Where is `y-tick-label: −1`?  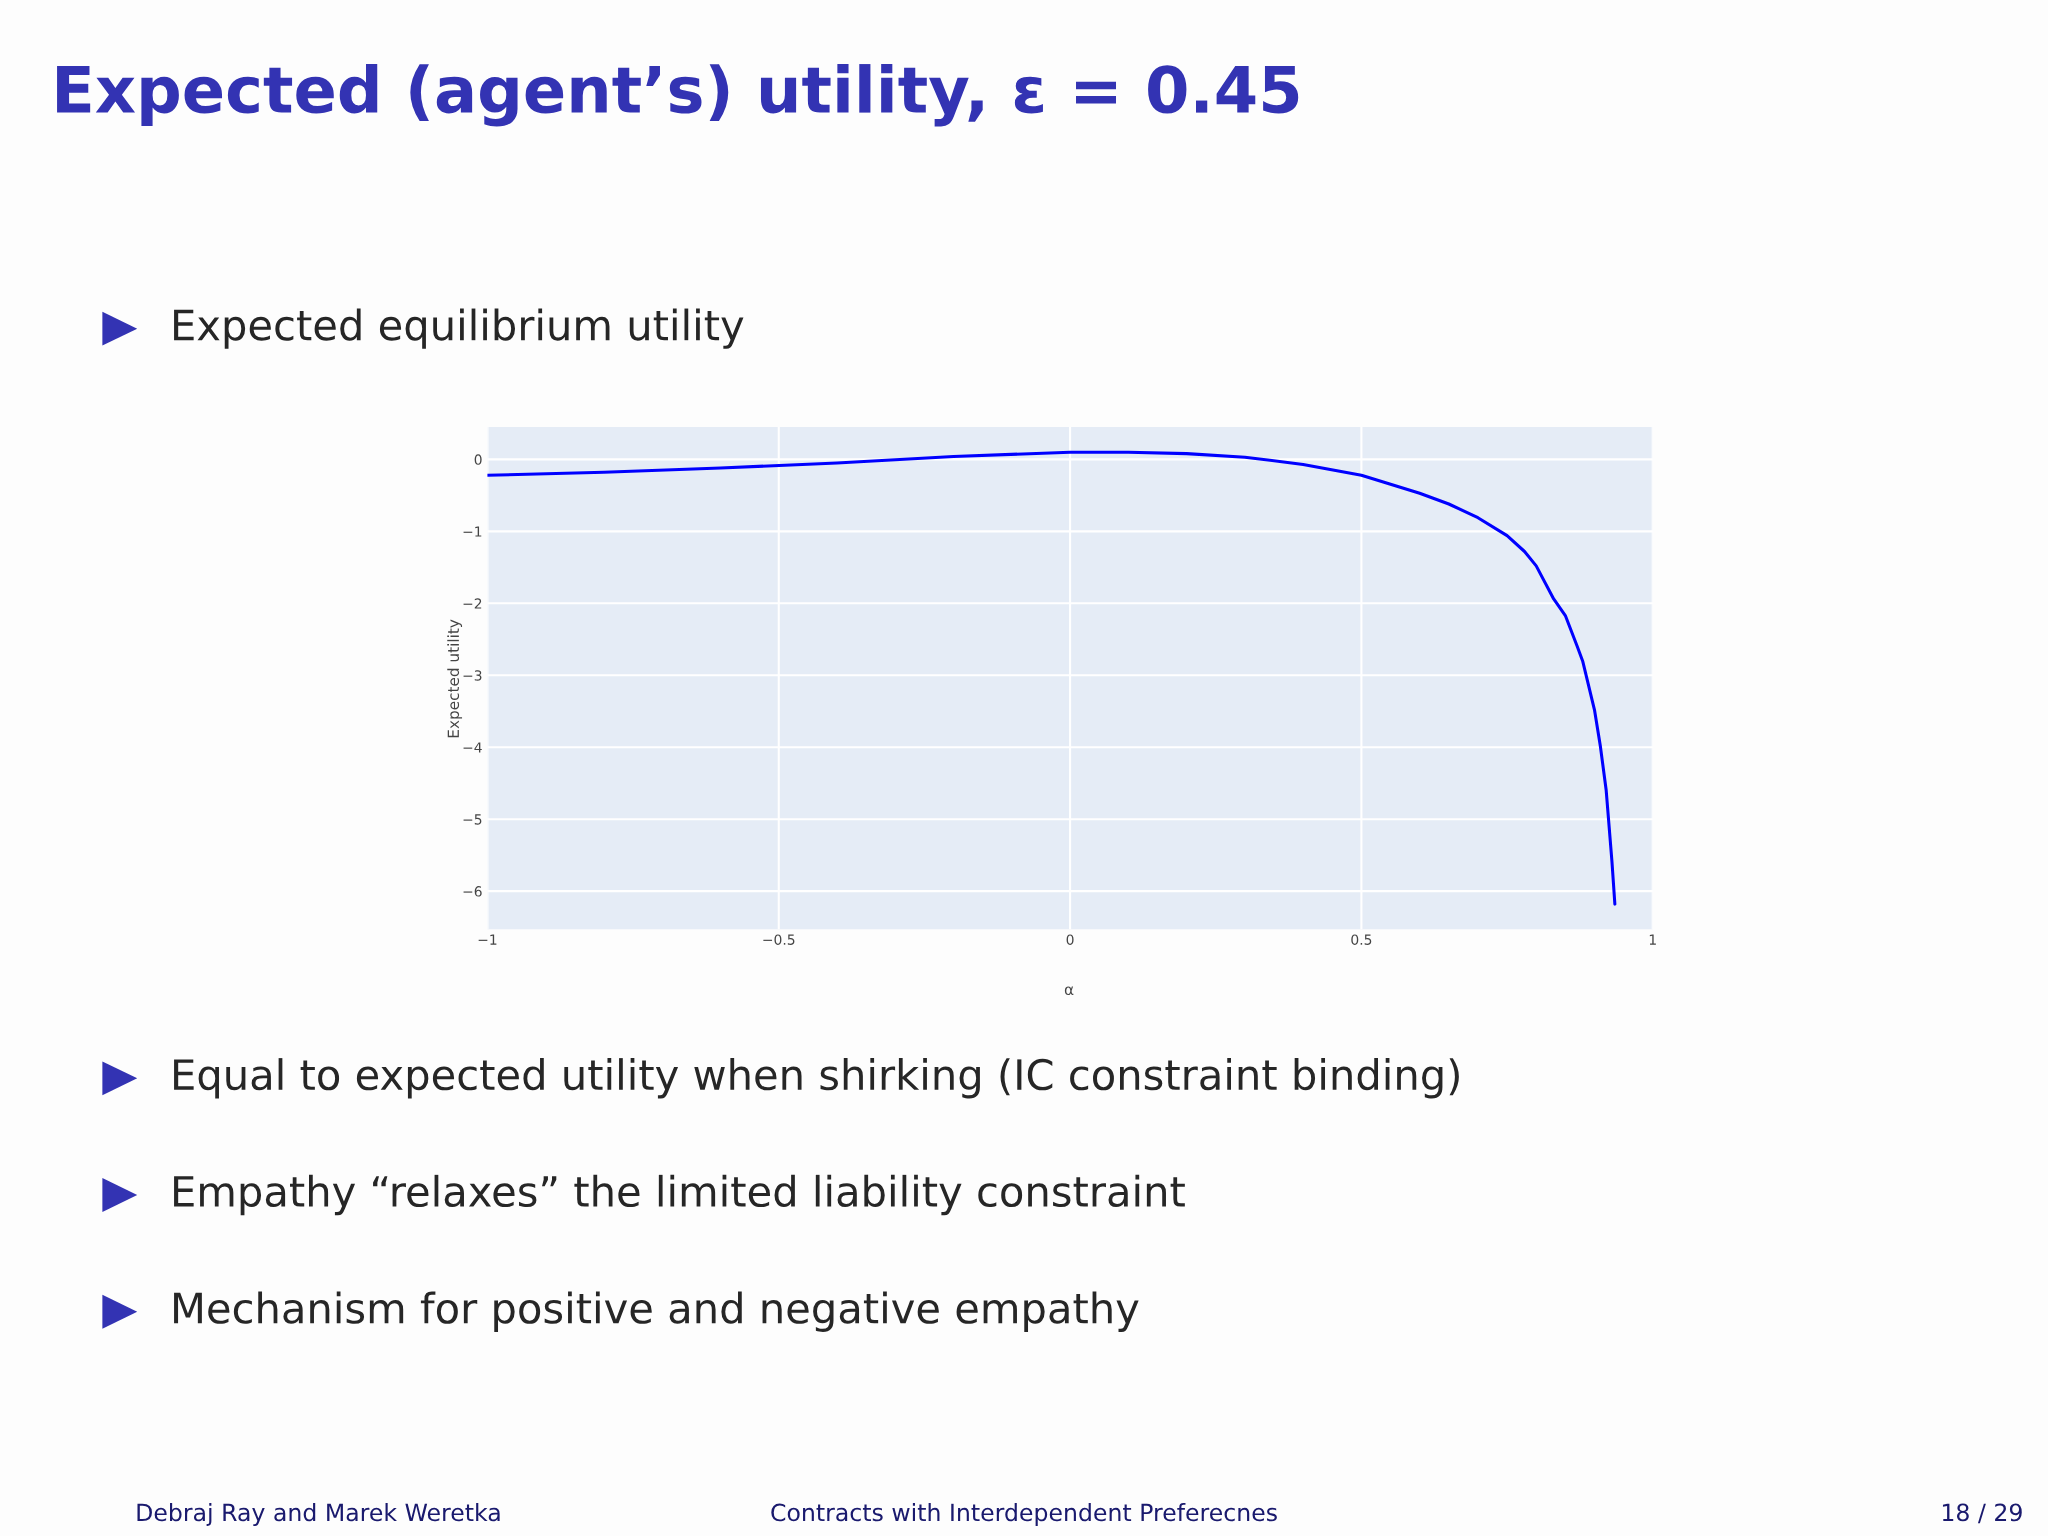 y-tick-label: −1 is located at coordinates (472, 531).